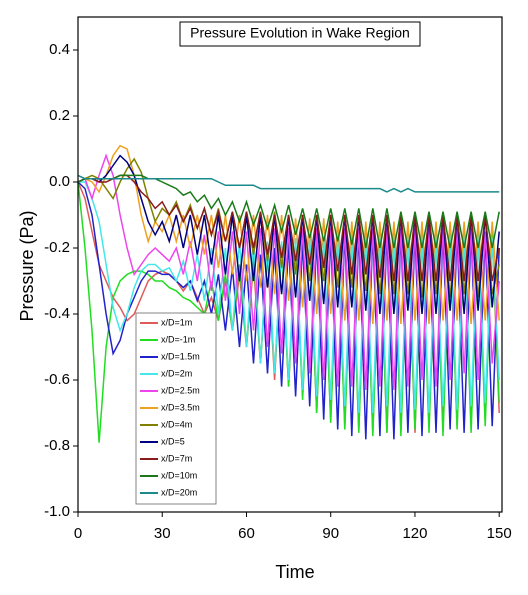 This screenshot has width=528, height=595. Describe the element at coordinates (59, 49) in the screenshot. I see `y-tick-label: 0.4` at that location.